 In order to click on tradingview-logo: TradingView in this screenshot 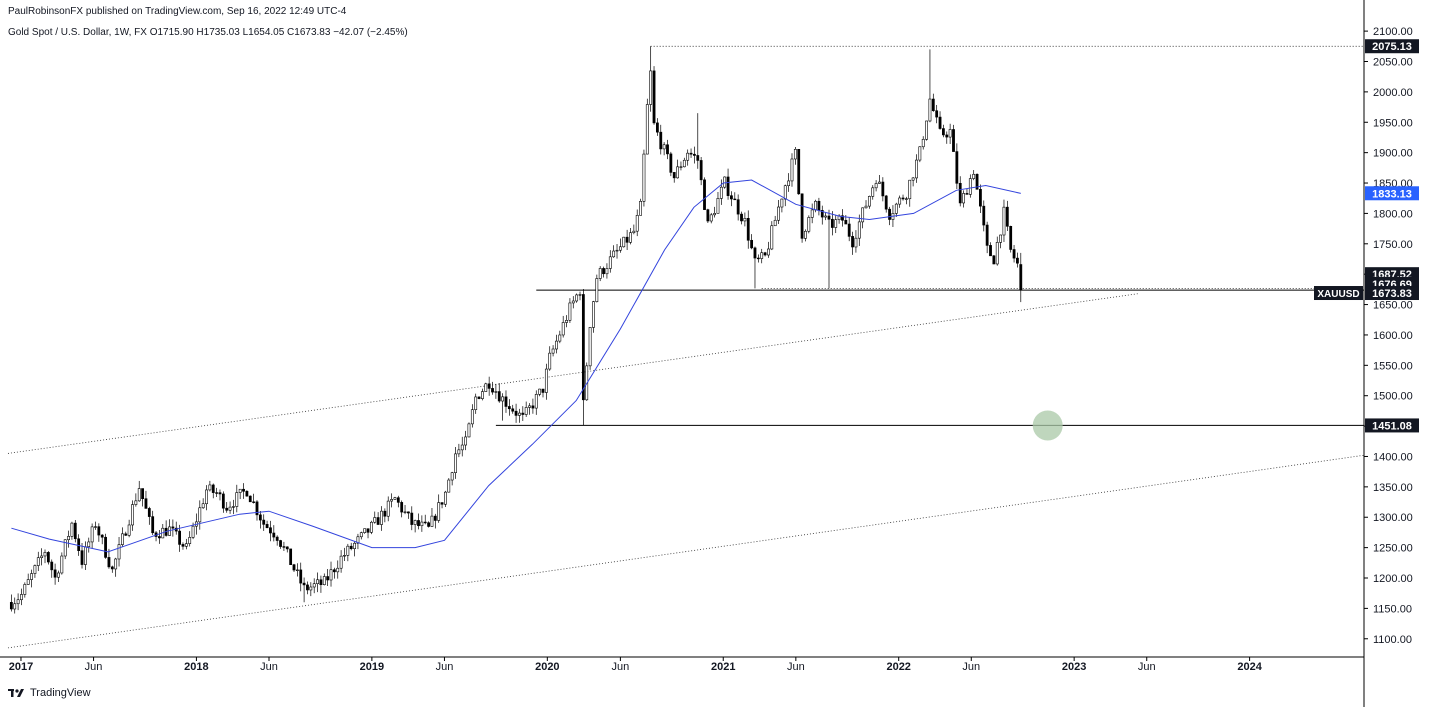, I will do `click(49, 693)`.